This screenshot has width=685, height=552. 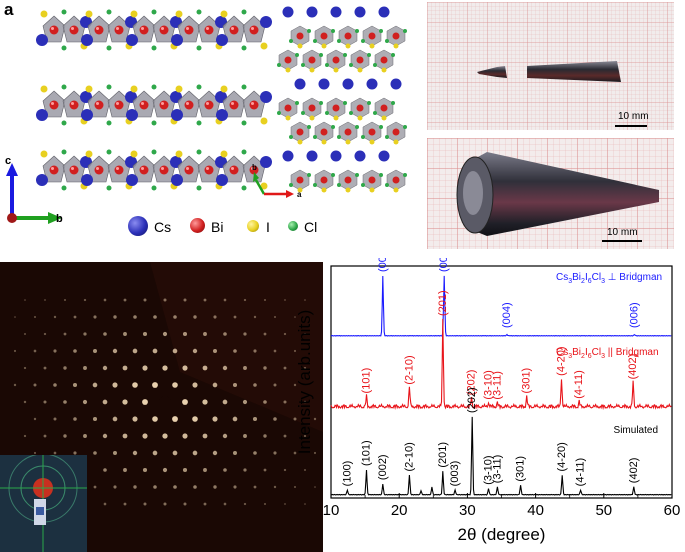 I want to click on axis-c-label: c, so click(x=8, y=161).